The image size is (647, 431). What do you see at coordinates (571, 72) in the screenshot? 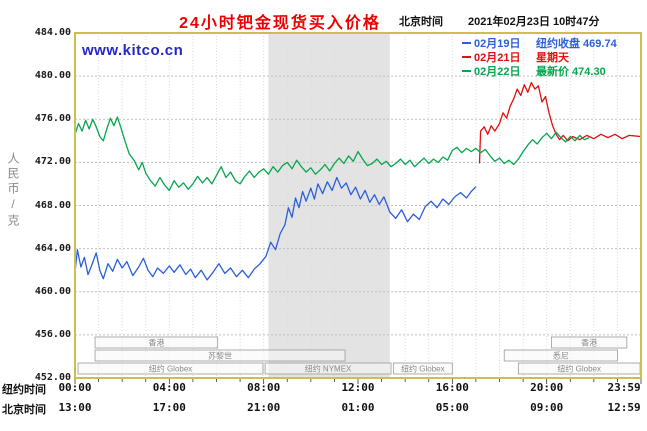
I see `legend-desc: 最新价 474.30` at bounding box center [571, 72].